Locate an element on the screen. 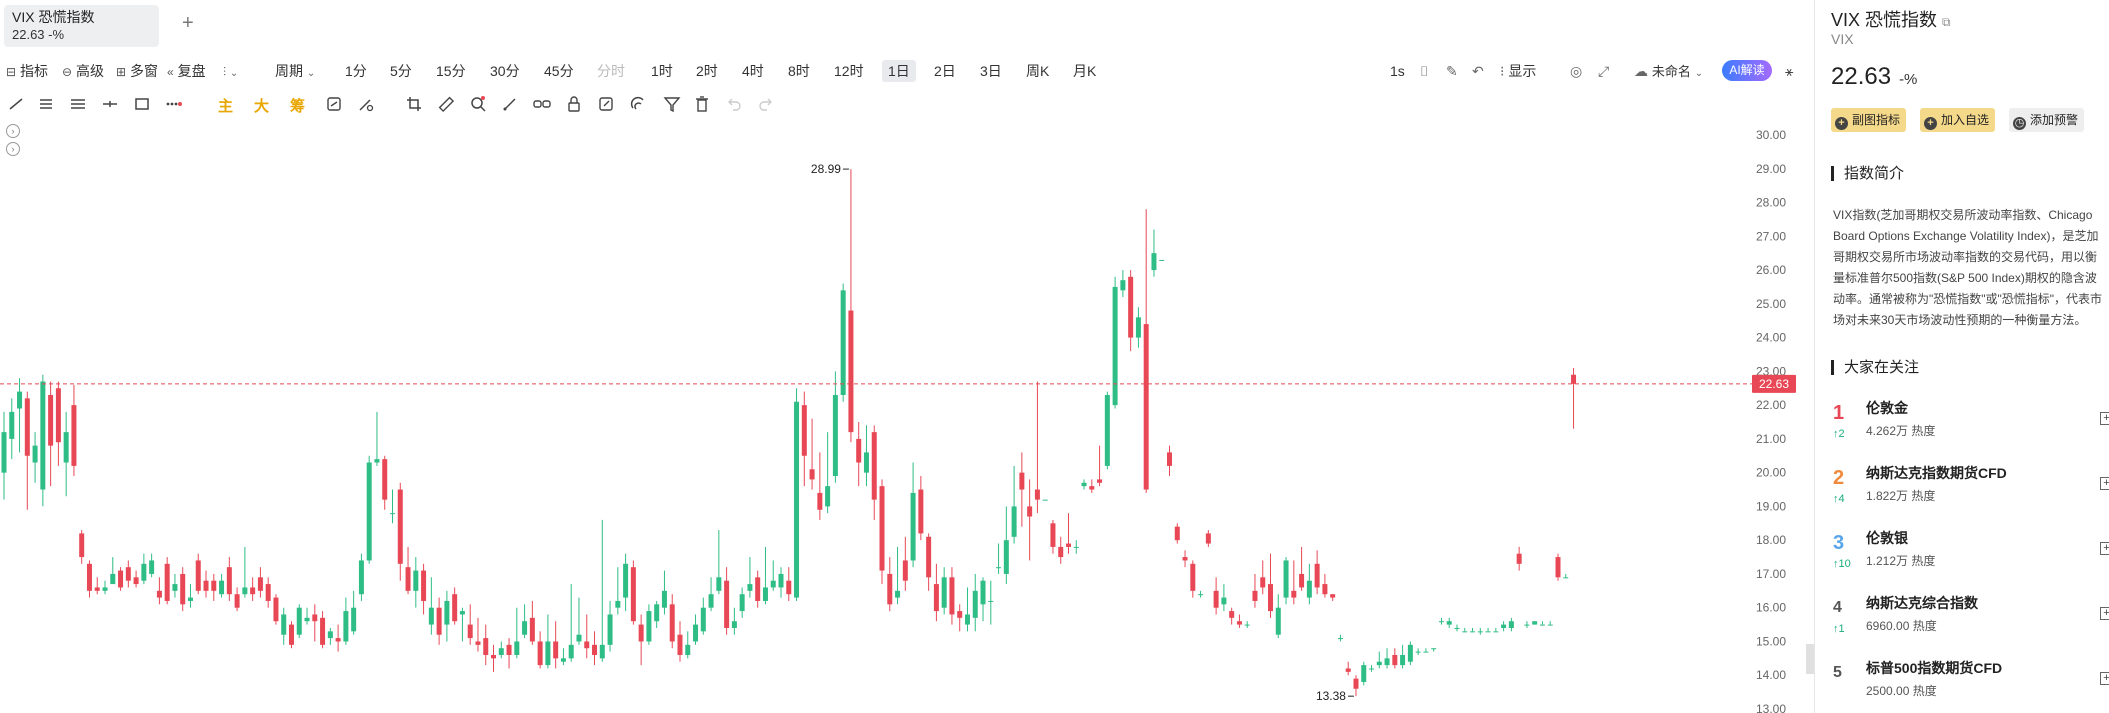  period-3d: 3日 is located at coordinates (991, 71).